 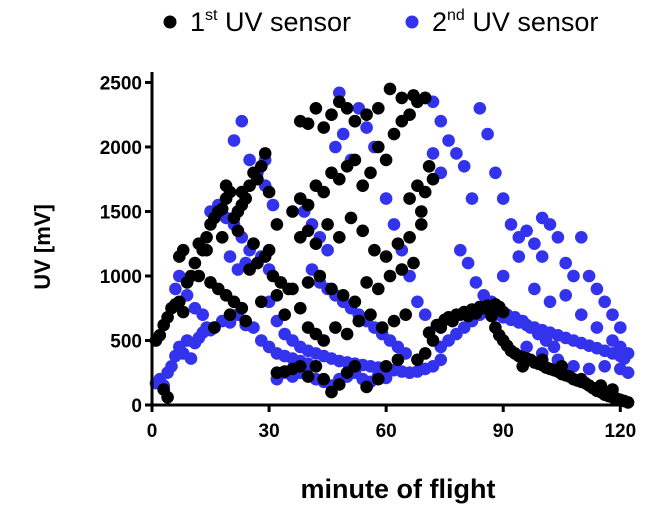 I want to click on y-tick-label-2500: 2500, so click(x=121, y=83).